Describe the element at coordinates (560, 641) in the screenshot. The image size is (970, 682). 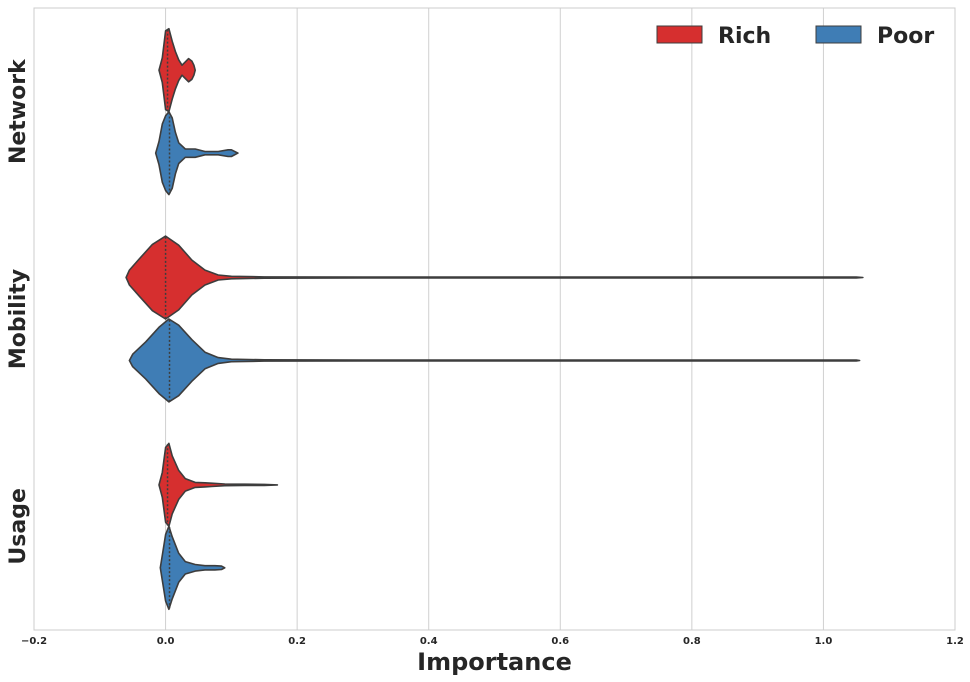
I see `x-tick-label: 0.6` at that location.